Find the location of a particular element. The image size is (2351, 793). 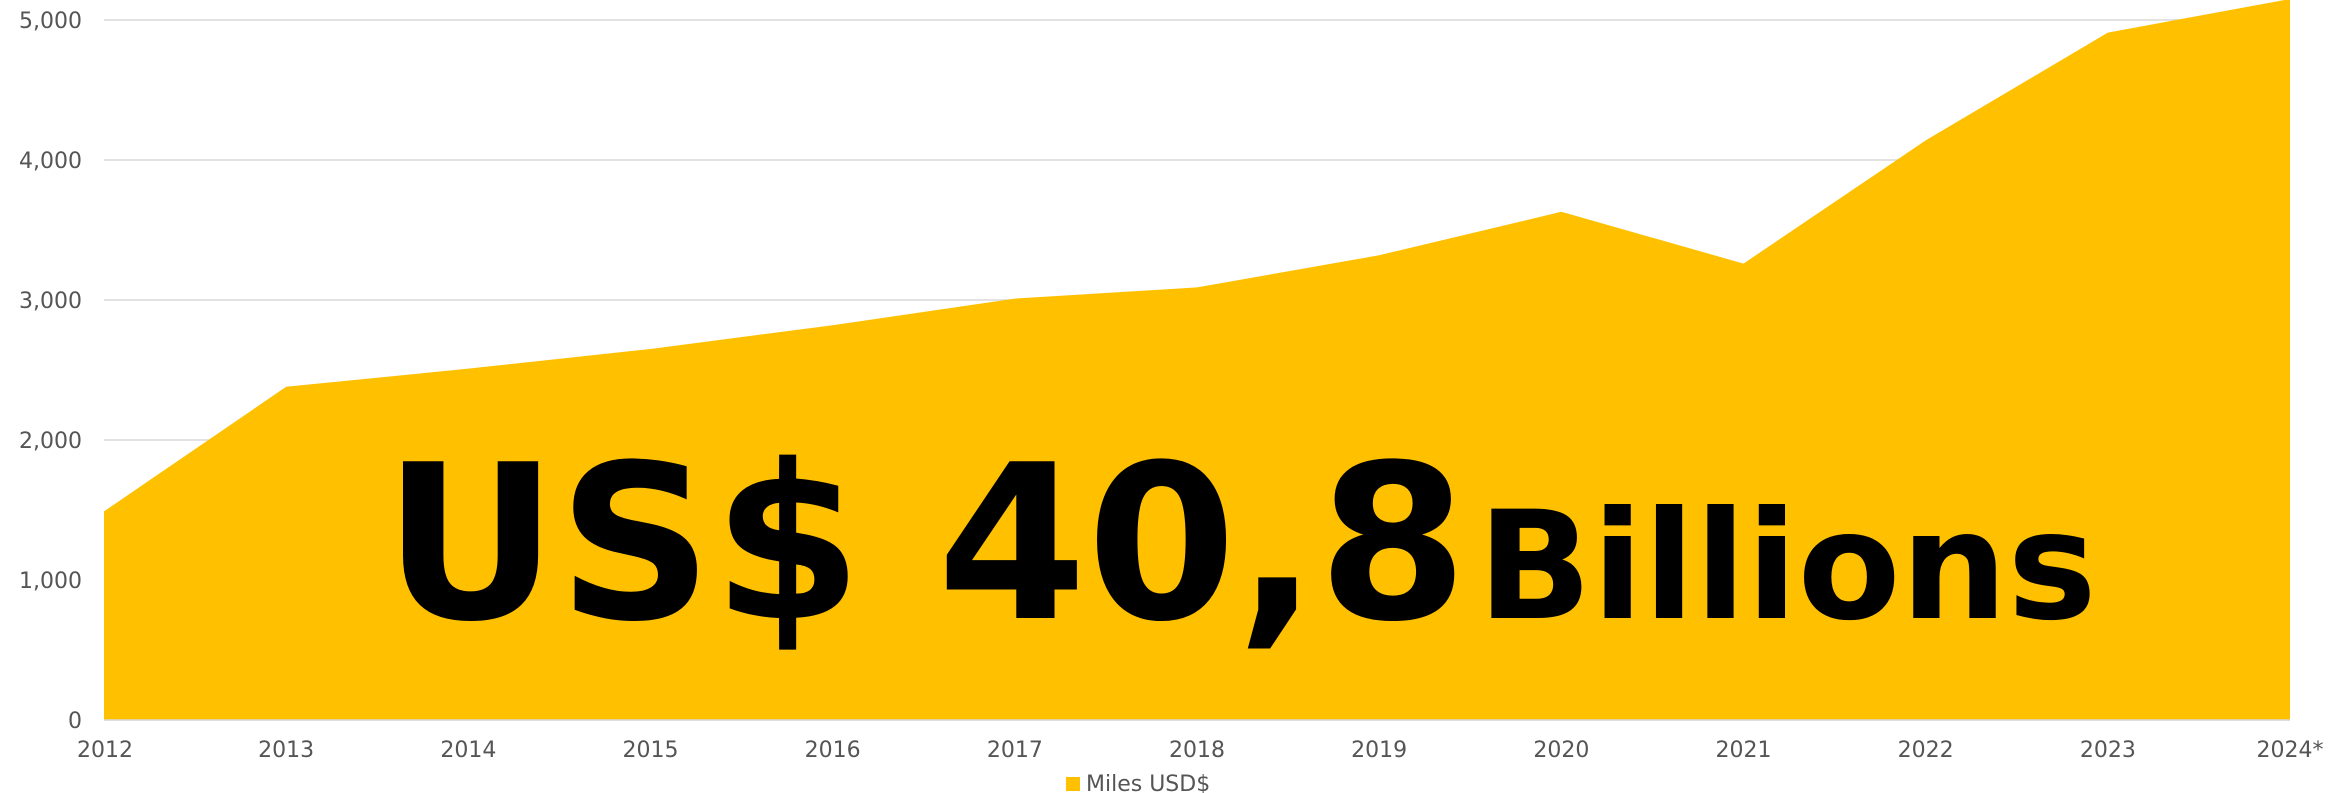

y-tick-label: 1,000 is located at coordinates (50, 581).